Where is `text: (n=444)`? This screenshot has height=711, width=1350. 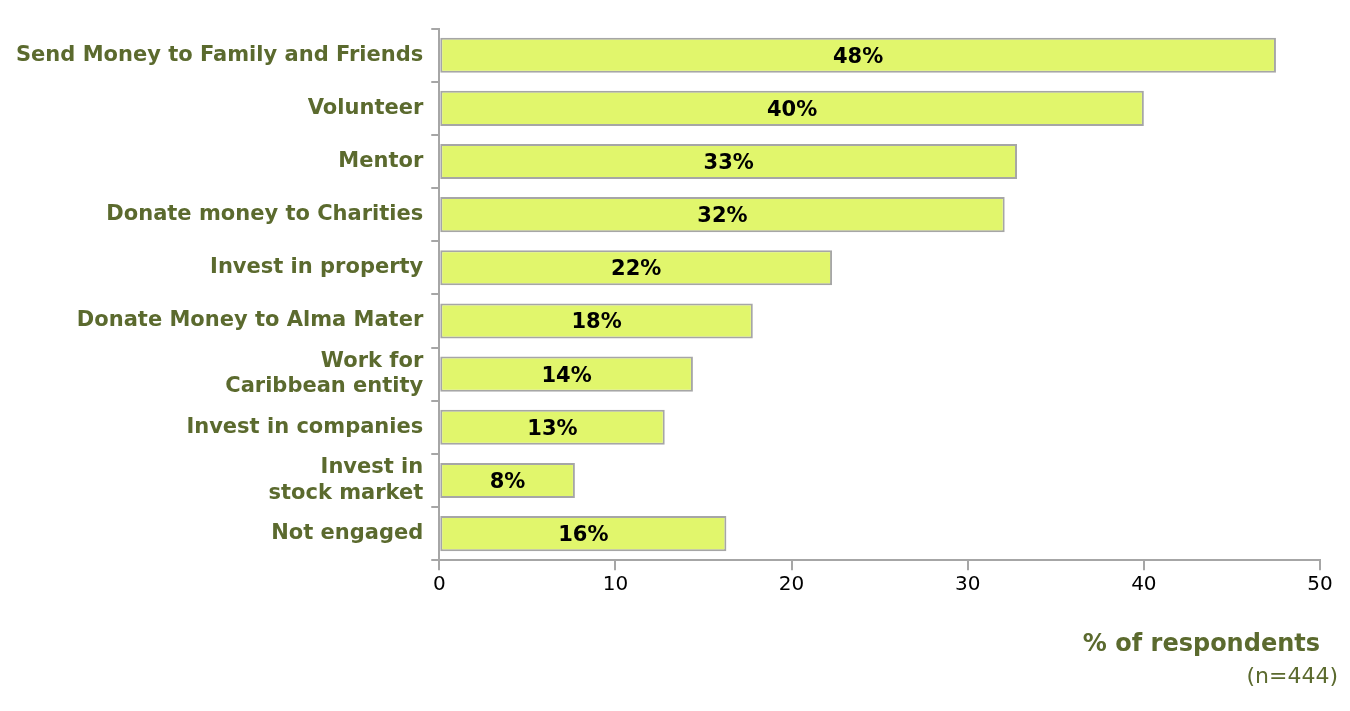
text: (n=444) is located at coordinates (1292, 675).